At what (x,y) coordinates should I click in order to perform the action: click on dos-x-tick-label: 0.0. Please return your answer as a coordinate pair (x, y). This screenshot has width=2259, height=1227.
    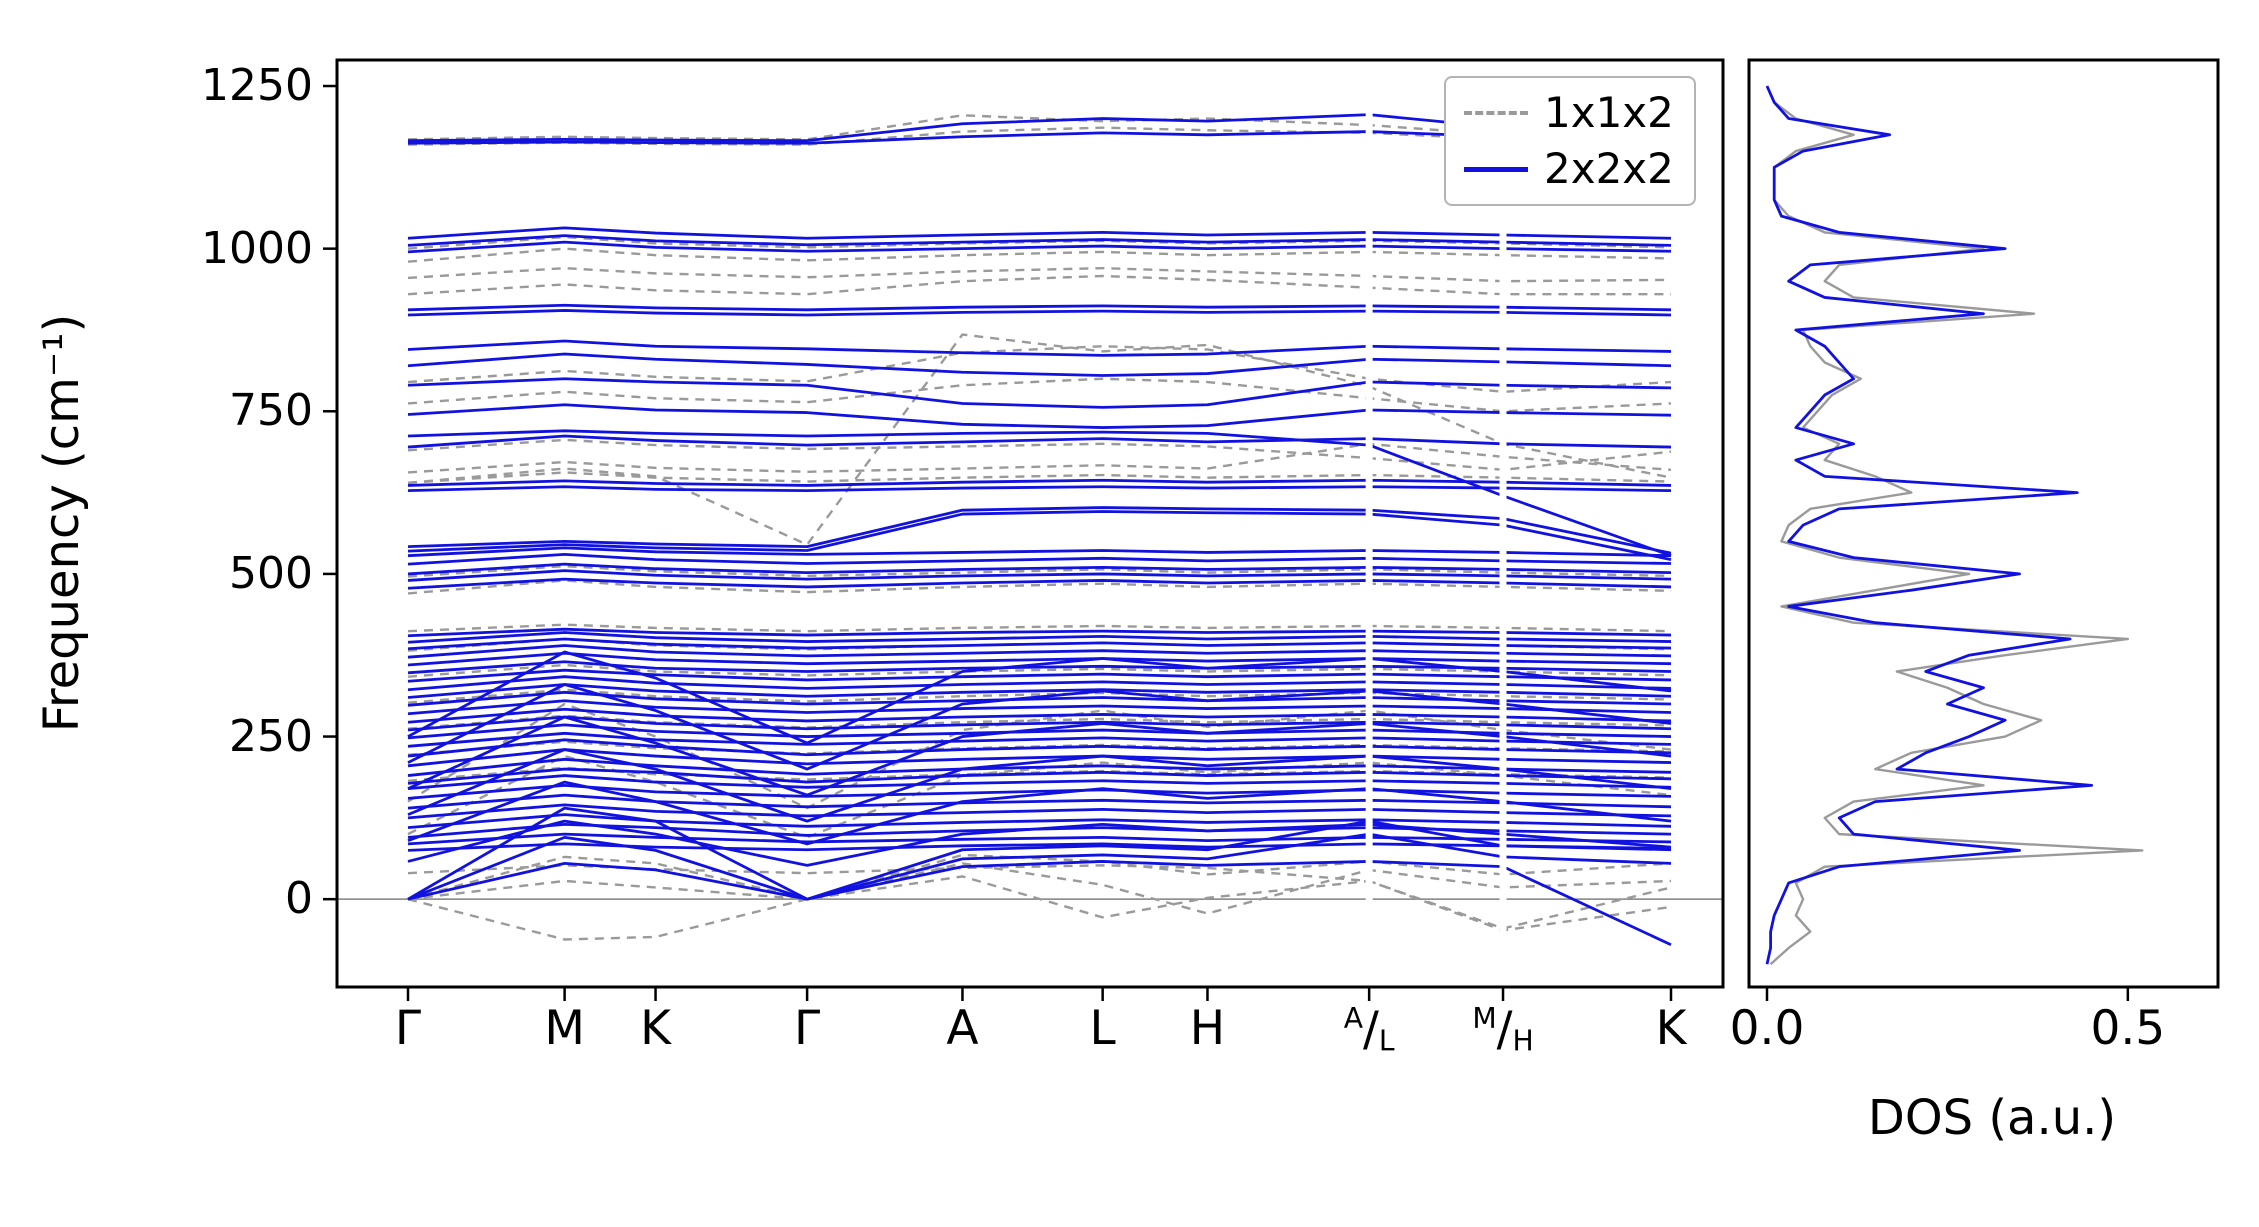
    Looking at the image, I should click on (1767, 1028).